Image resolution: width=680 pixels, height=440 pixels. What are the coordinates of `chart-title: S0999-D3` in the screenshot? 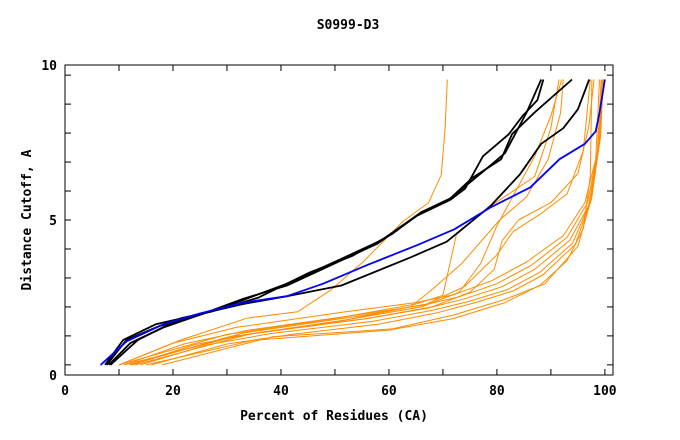 It's located at (348, 25).